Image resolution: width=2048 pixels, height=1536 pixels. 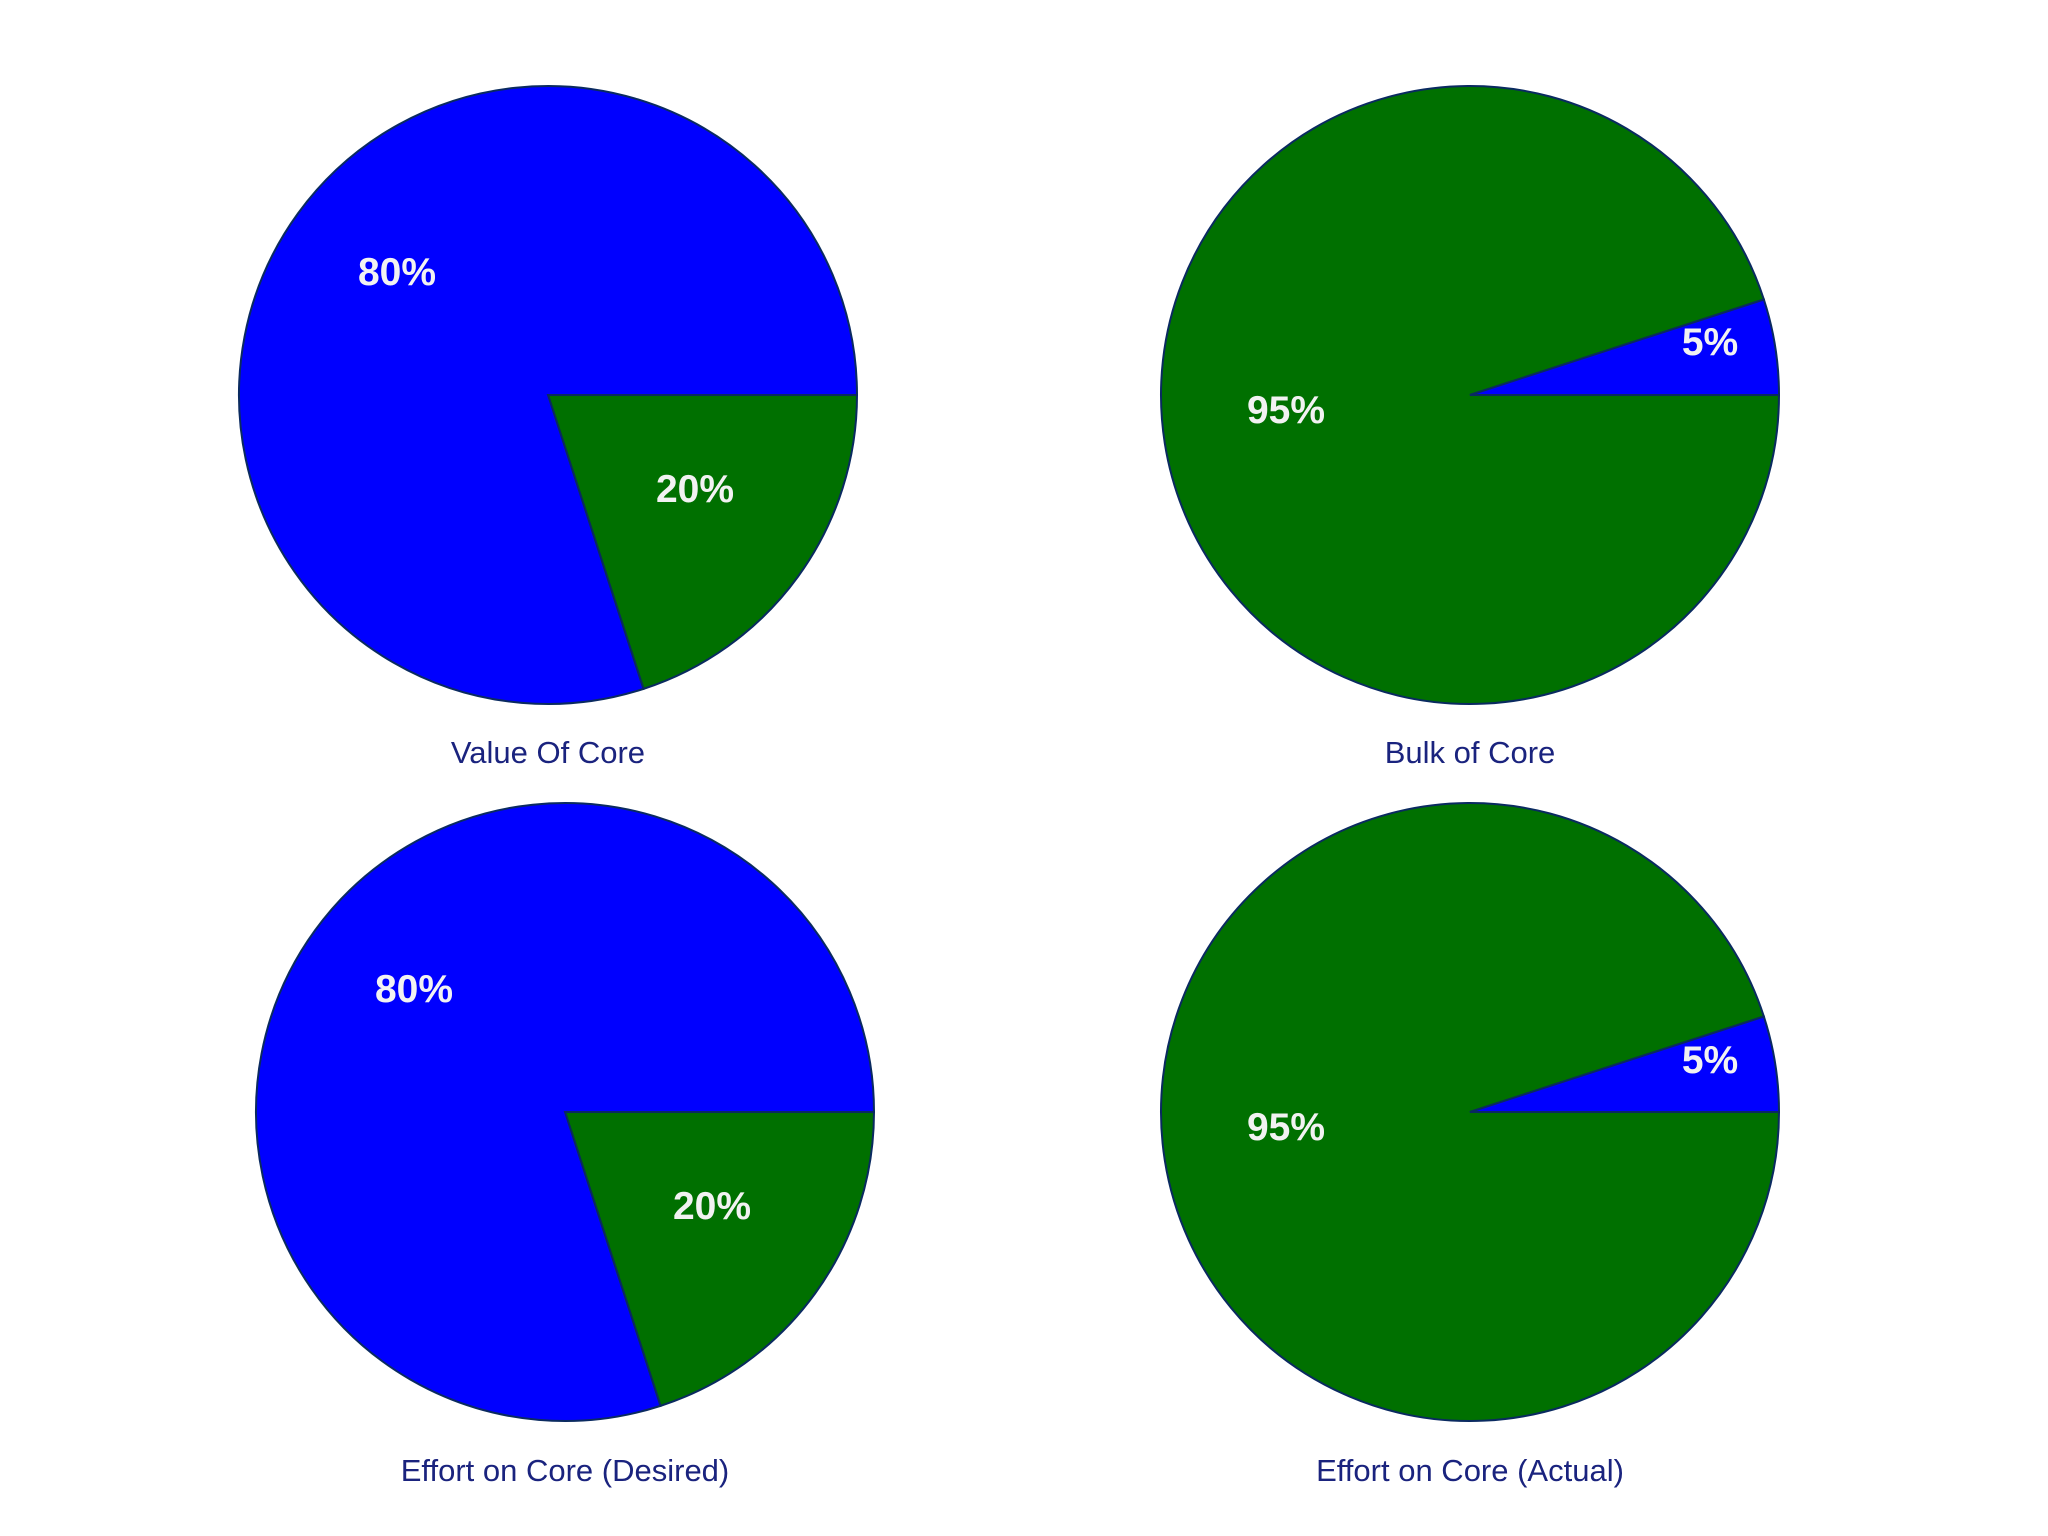 I want to click on pie-title: Effort on Core (Actual), so click(x=1470, y=1470).